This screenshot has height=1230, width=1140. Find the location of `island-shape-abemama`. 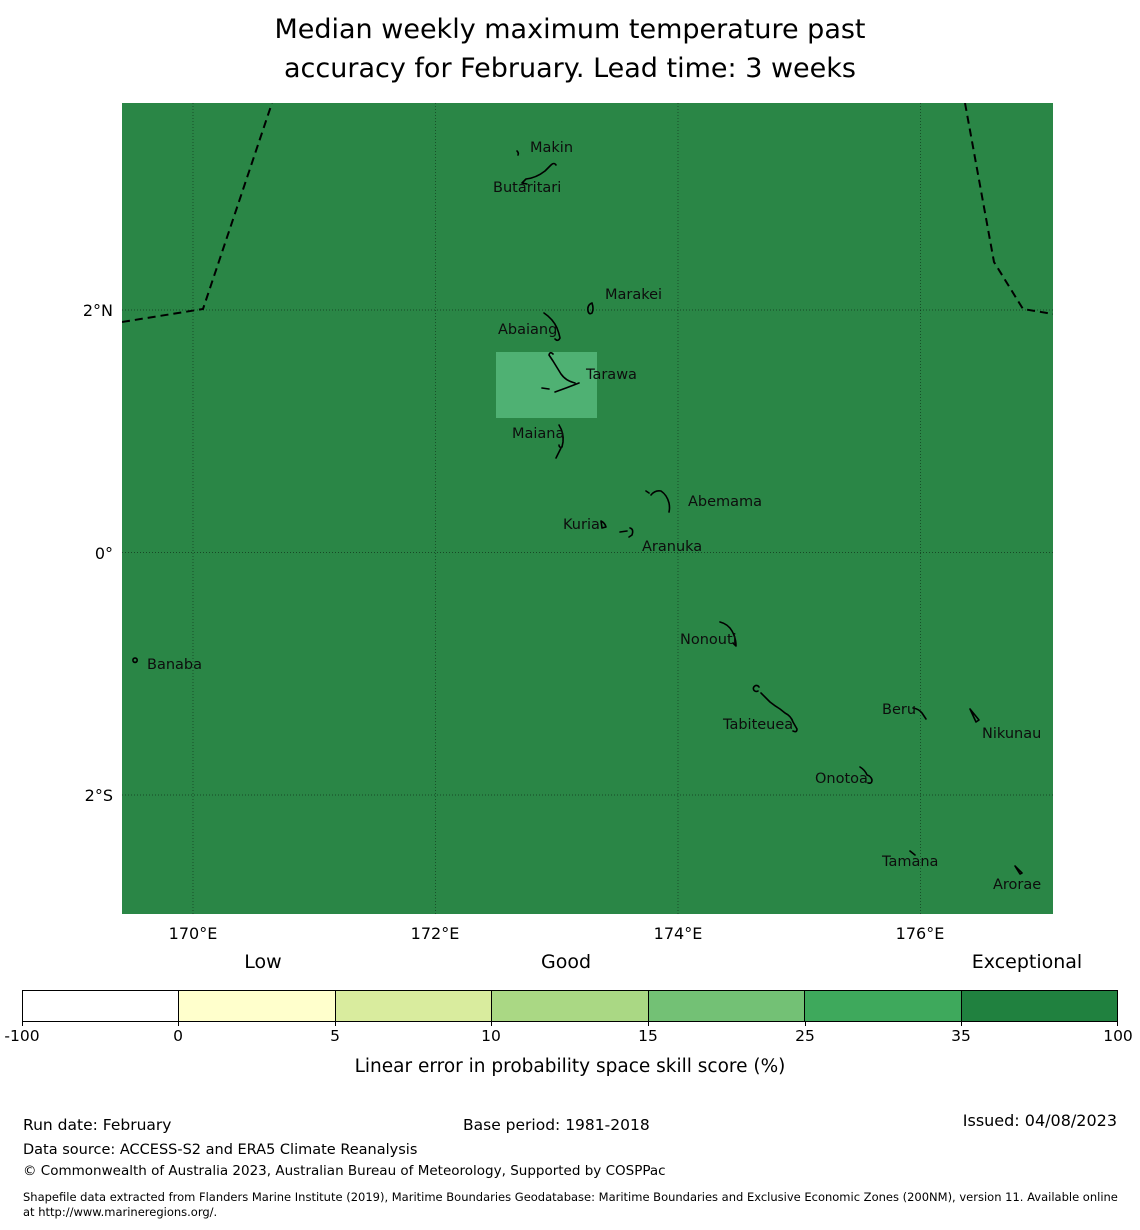

island-shape-abemama is located at coordinates (658, 501).